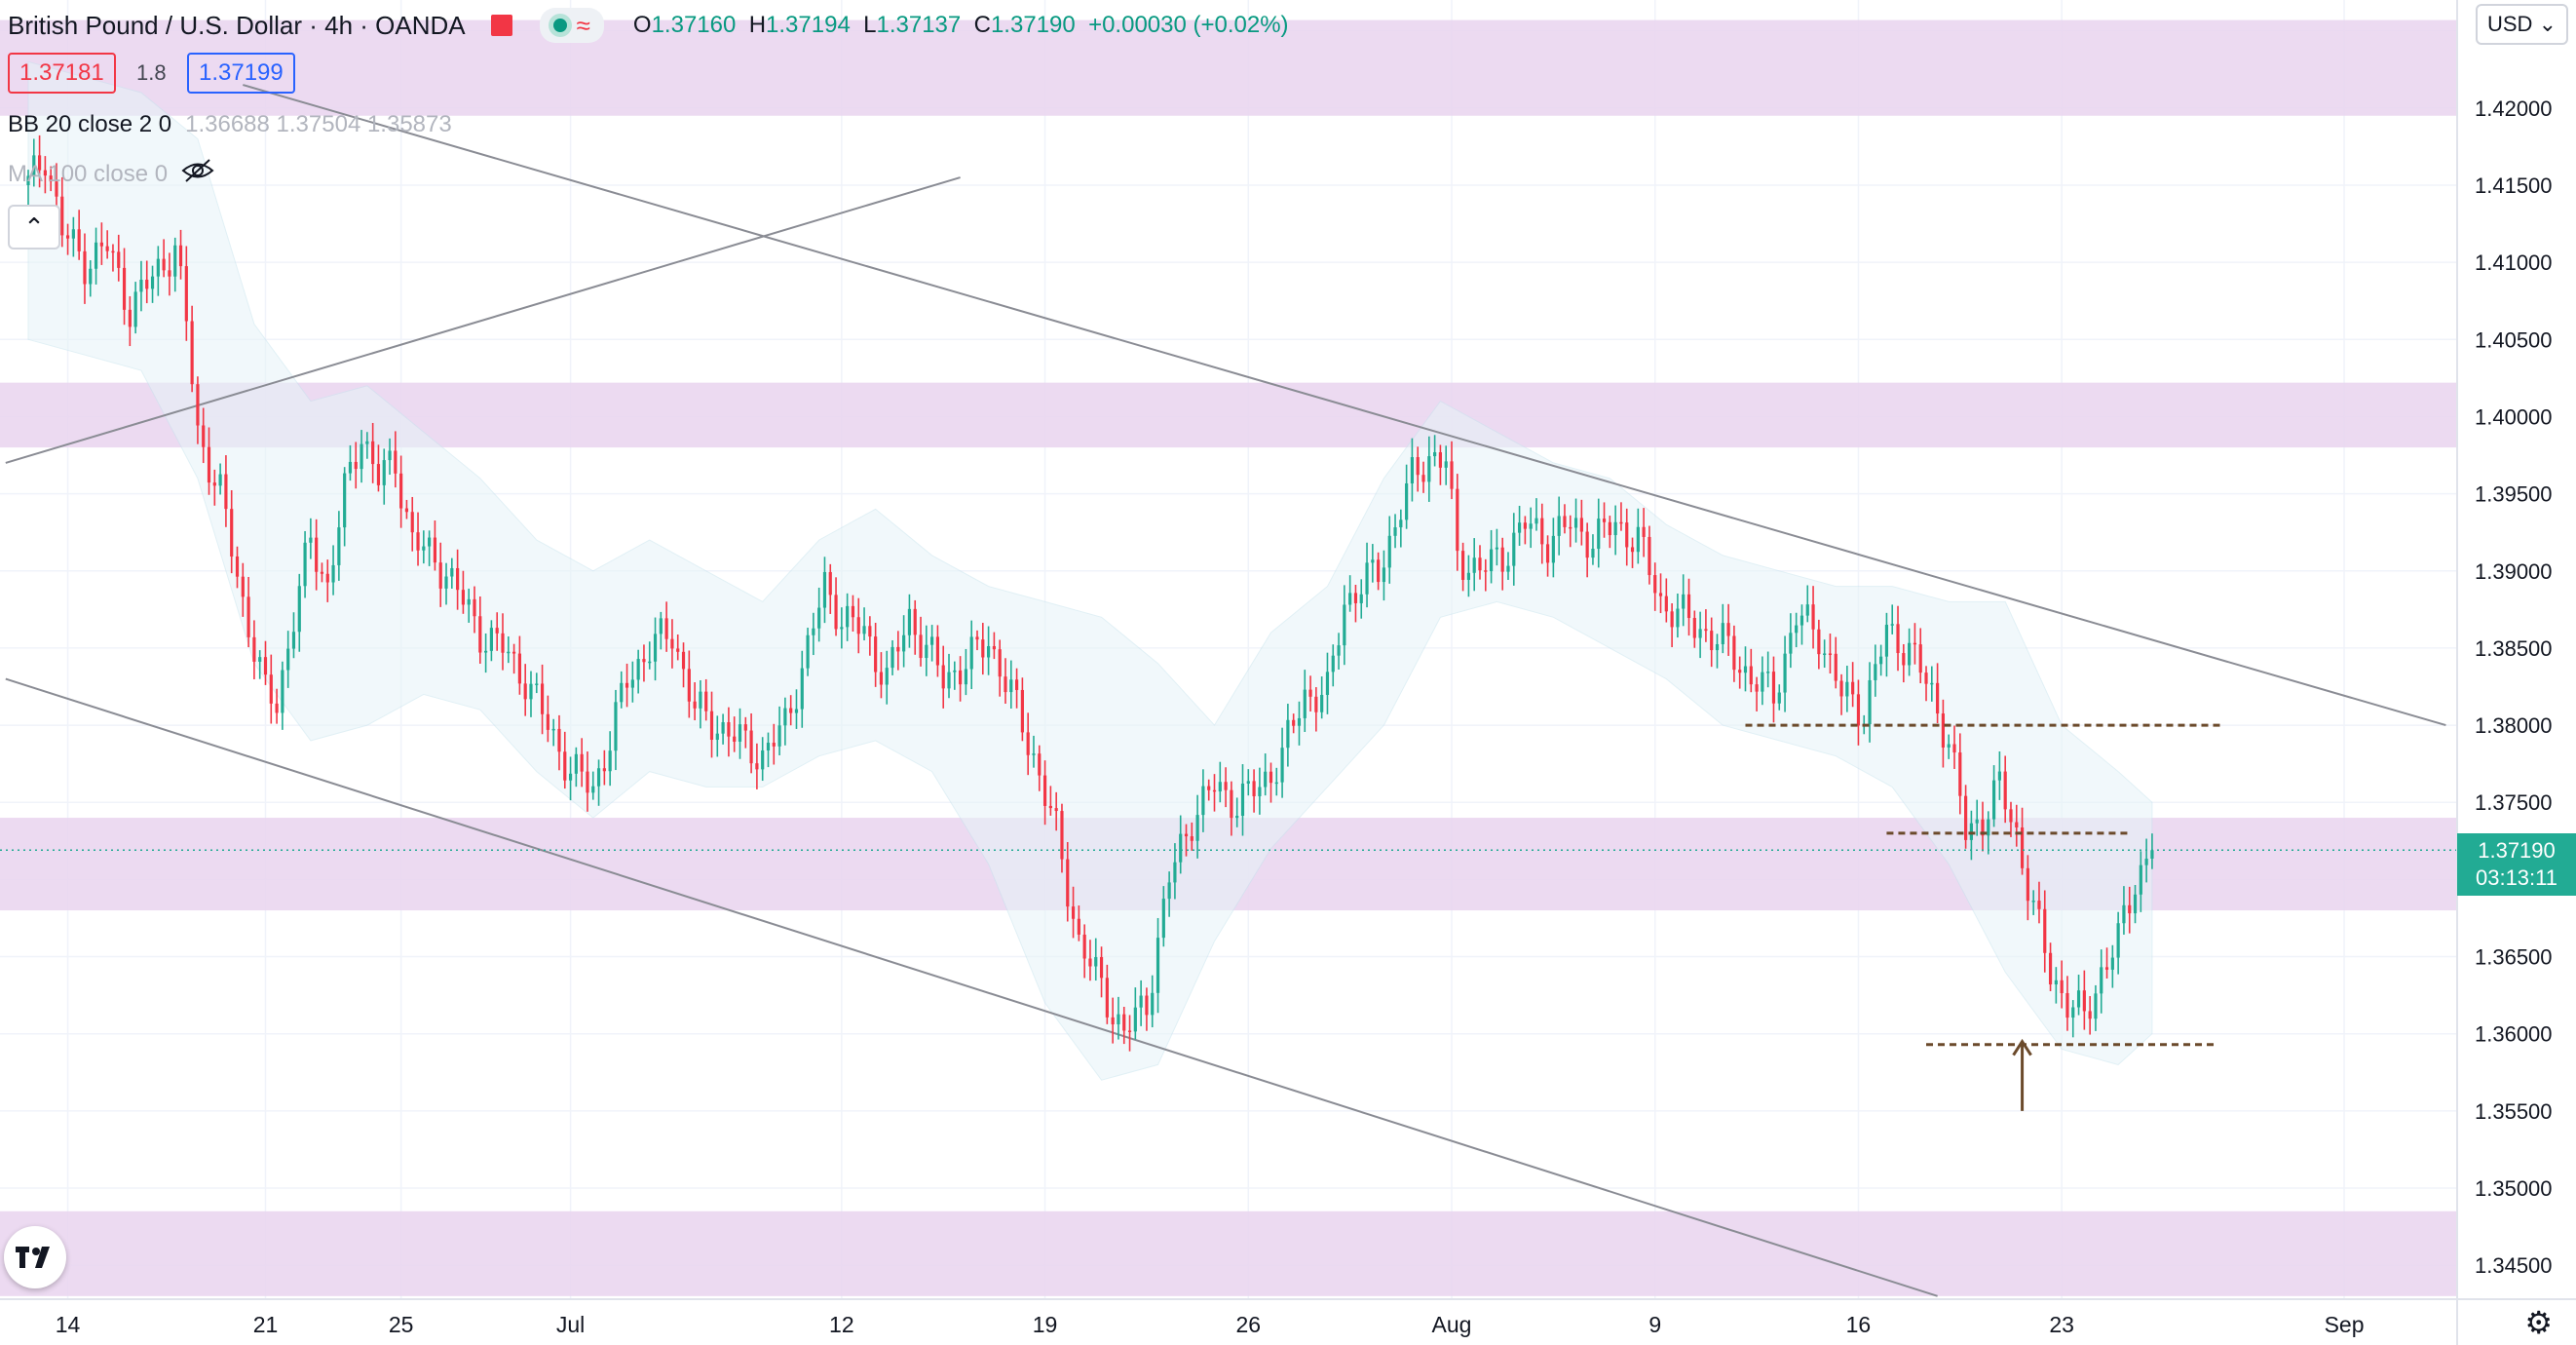 The height and width of the screenshot is (1345, 2576). Describe the element at coordinates (230, 124) in the screenshot. I see `indicator-bollinger: BB 20 close 2 0 1.36688 1.37504 1.35873` at that location.